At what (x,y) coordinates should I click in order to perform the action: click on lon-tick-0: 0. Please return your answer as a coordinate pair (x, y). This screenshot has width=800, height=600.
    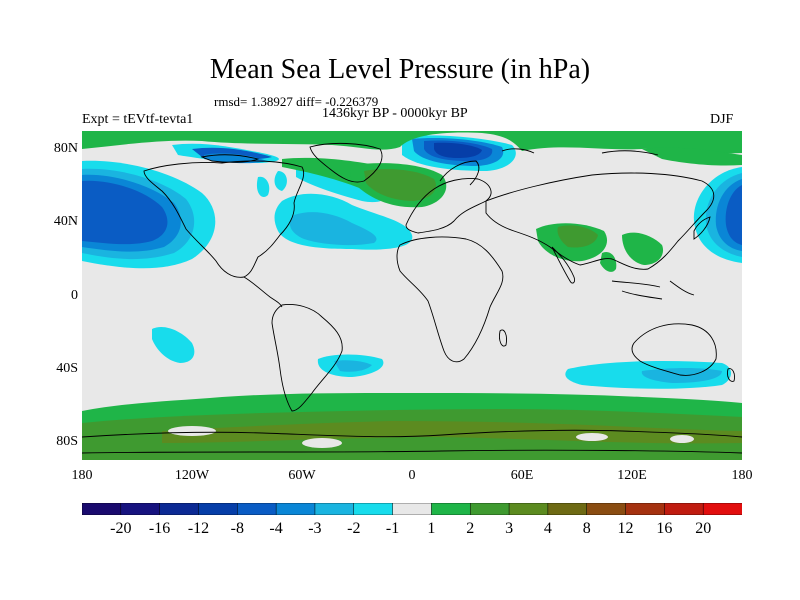
    Looking at the image, I should click on (412, 475).